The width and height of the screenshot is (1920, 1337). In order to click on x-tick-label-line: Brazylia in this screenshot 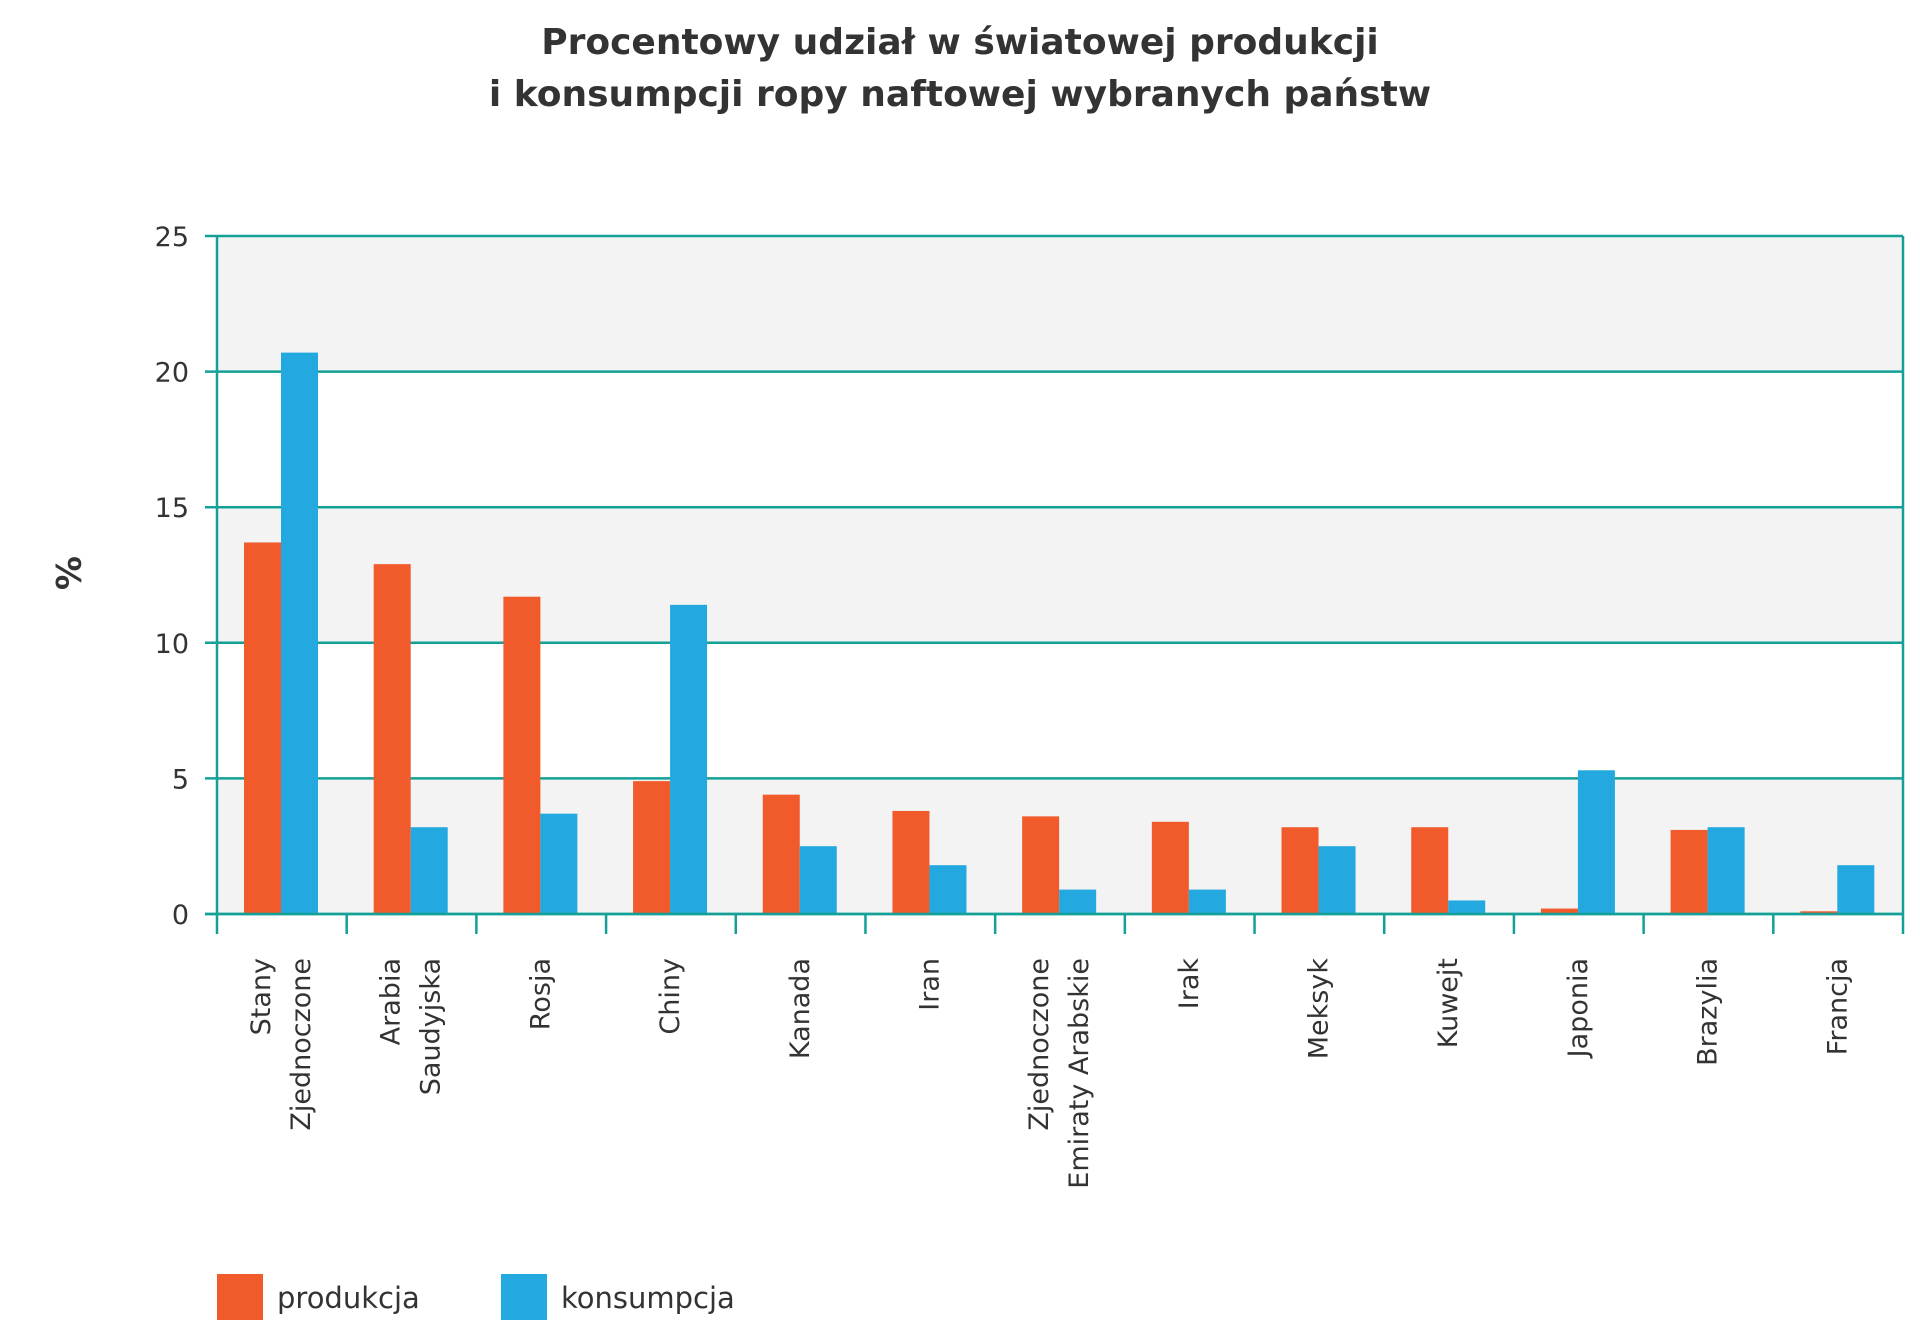, I will do `click(1708, 1012)`.